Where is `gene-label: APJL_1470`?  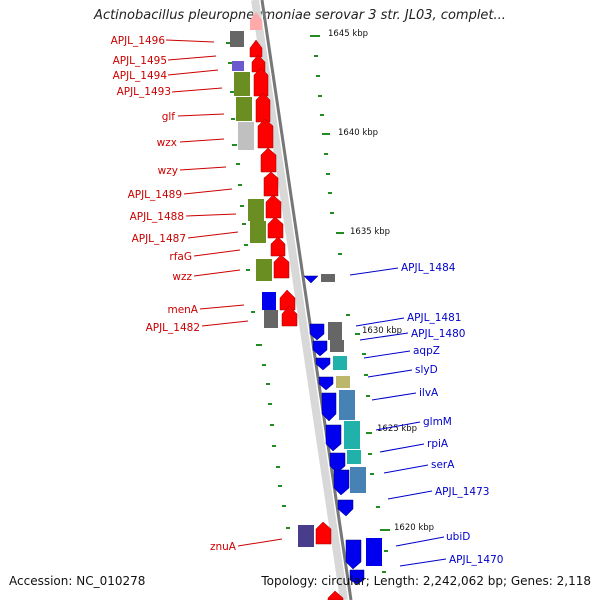 gene-label: APJL_1470 is located at coordinates (476, 560).